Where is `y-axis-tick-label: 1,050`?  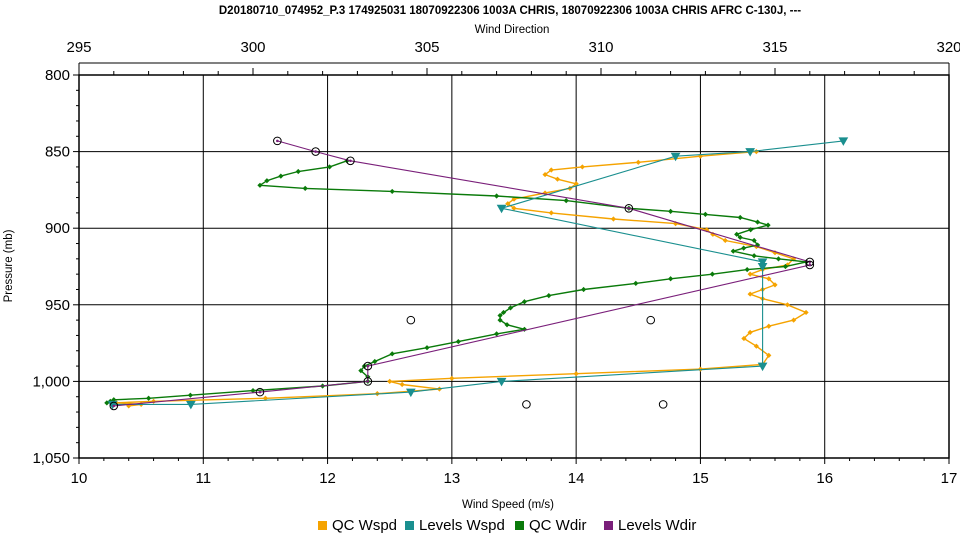
y-axis-tick-label: 1,050 is located at coordinates (51, 458).